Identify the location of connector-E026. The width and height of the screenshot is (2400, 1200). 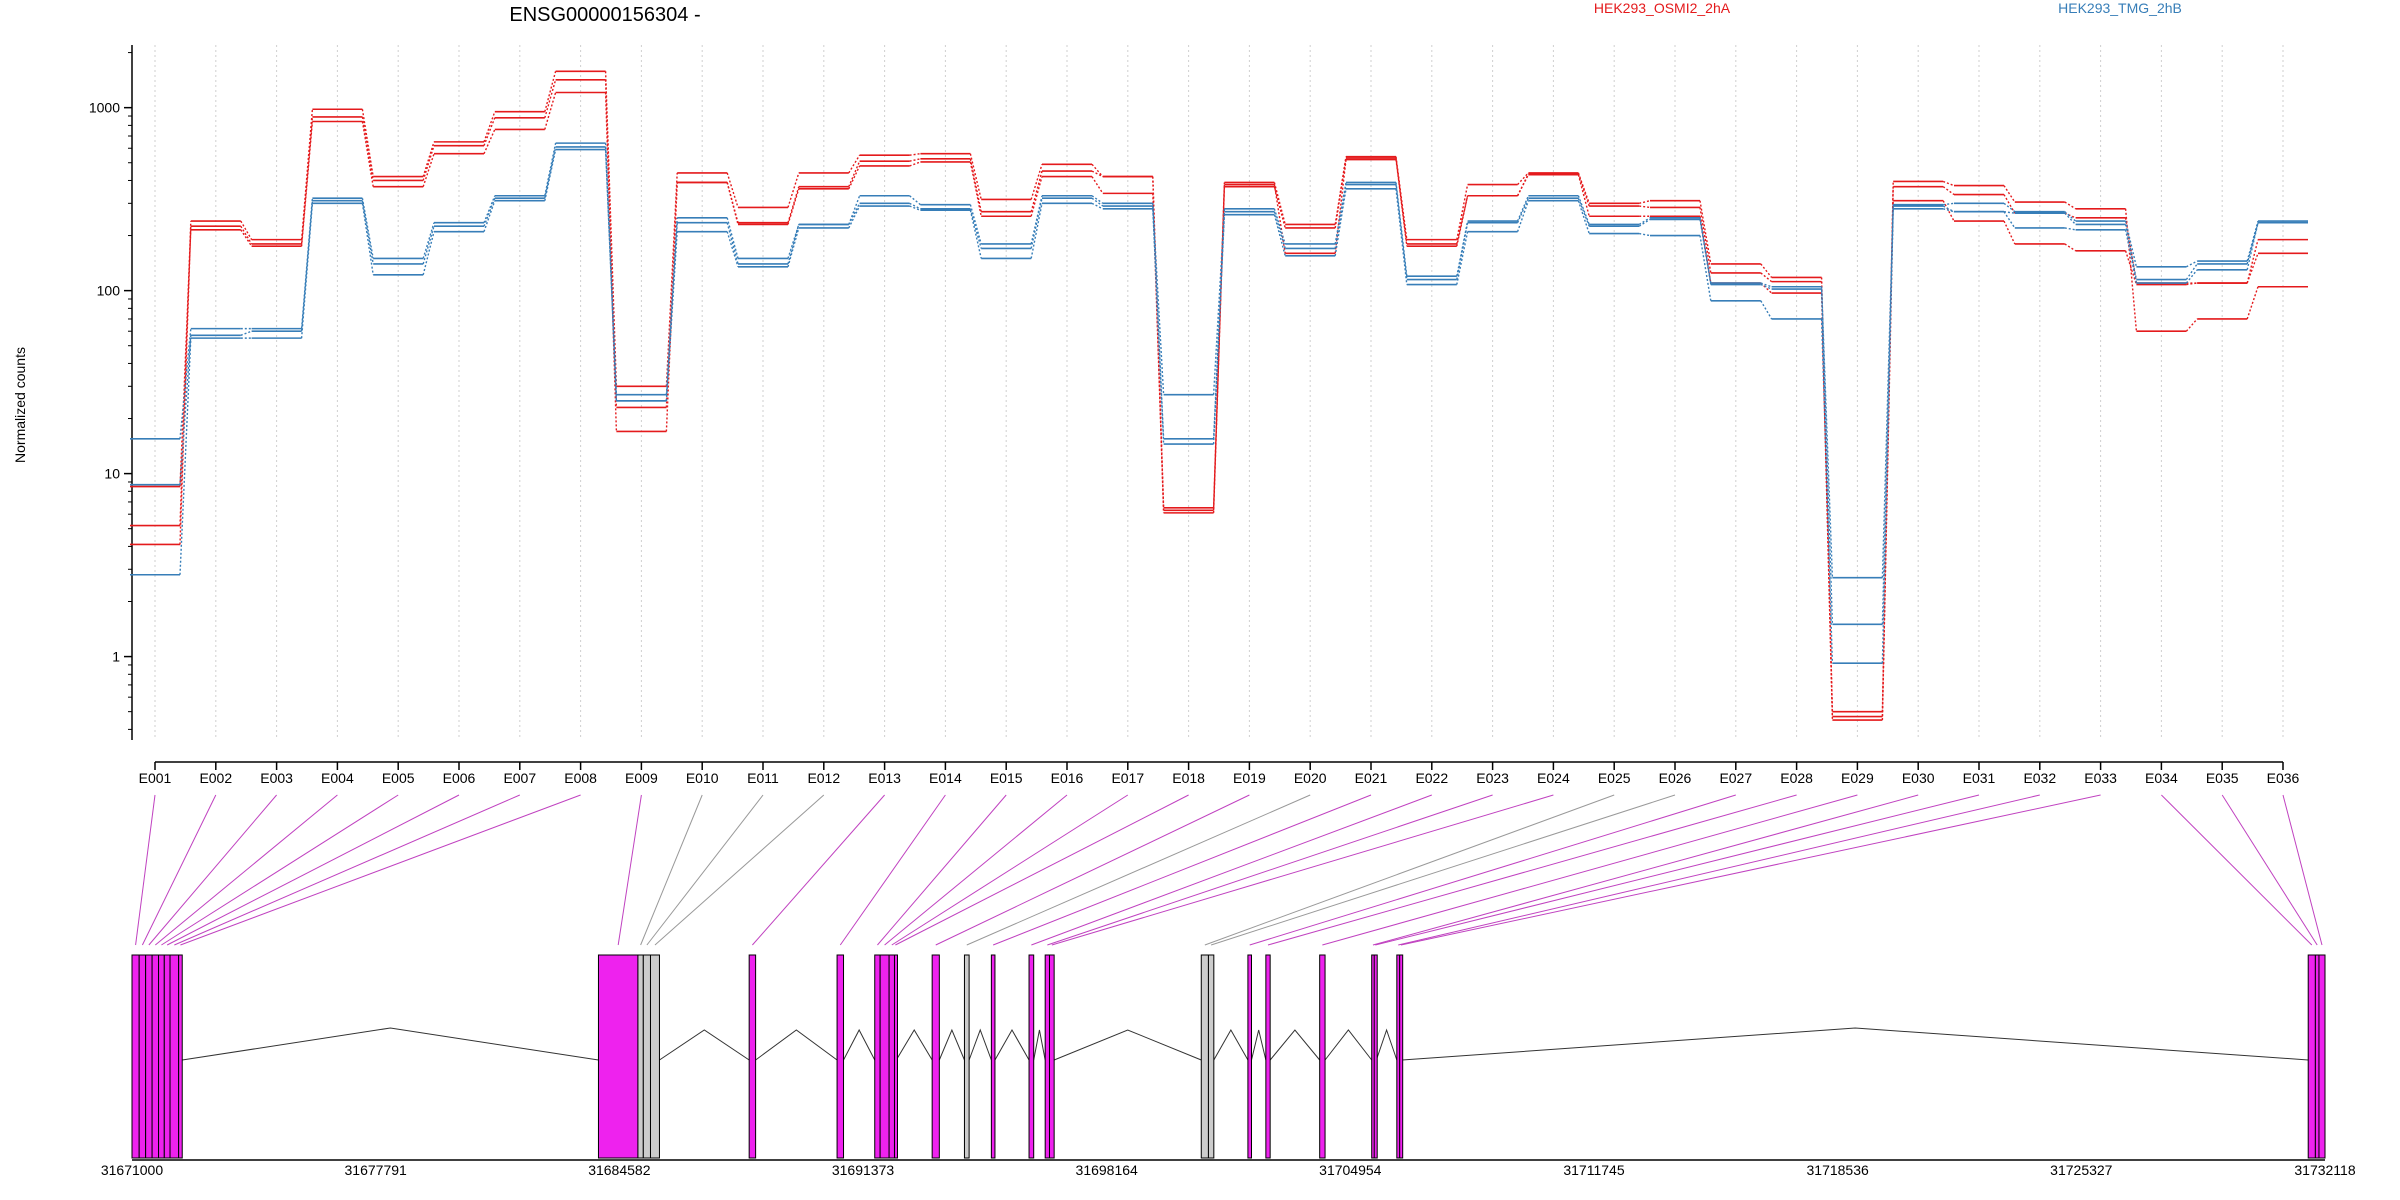
(1443, 870).